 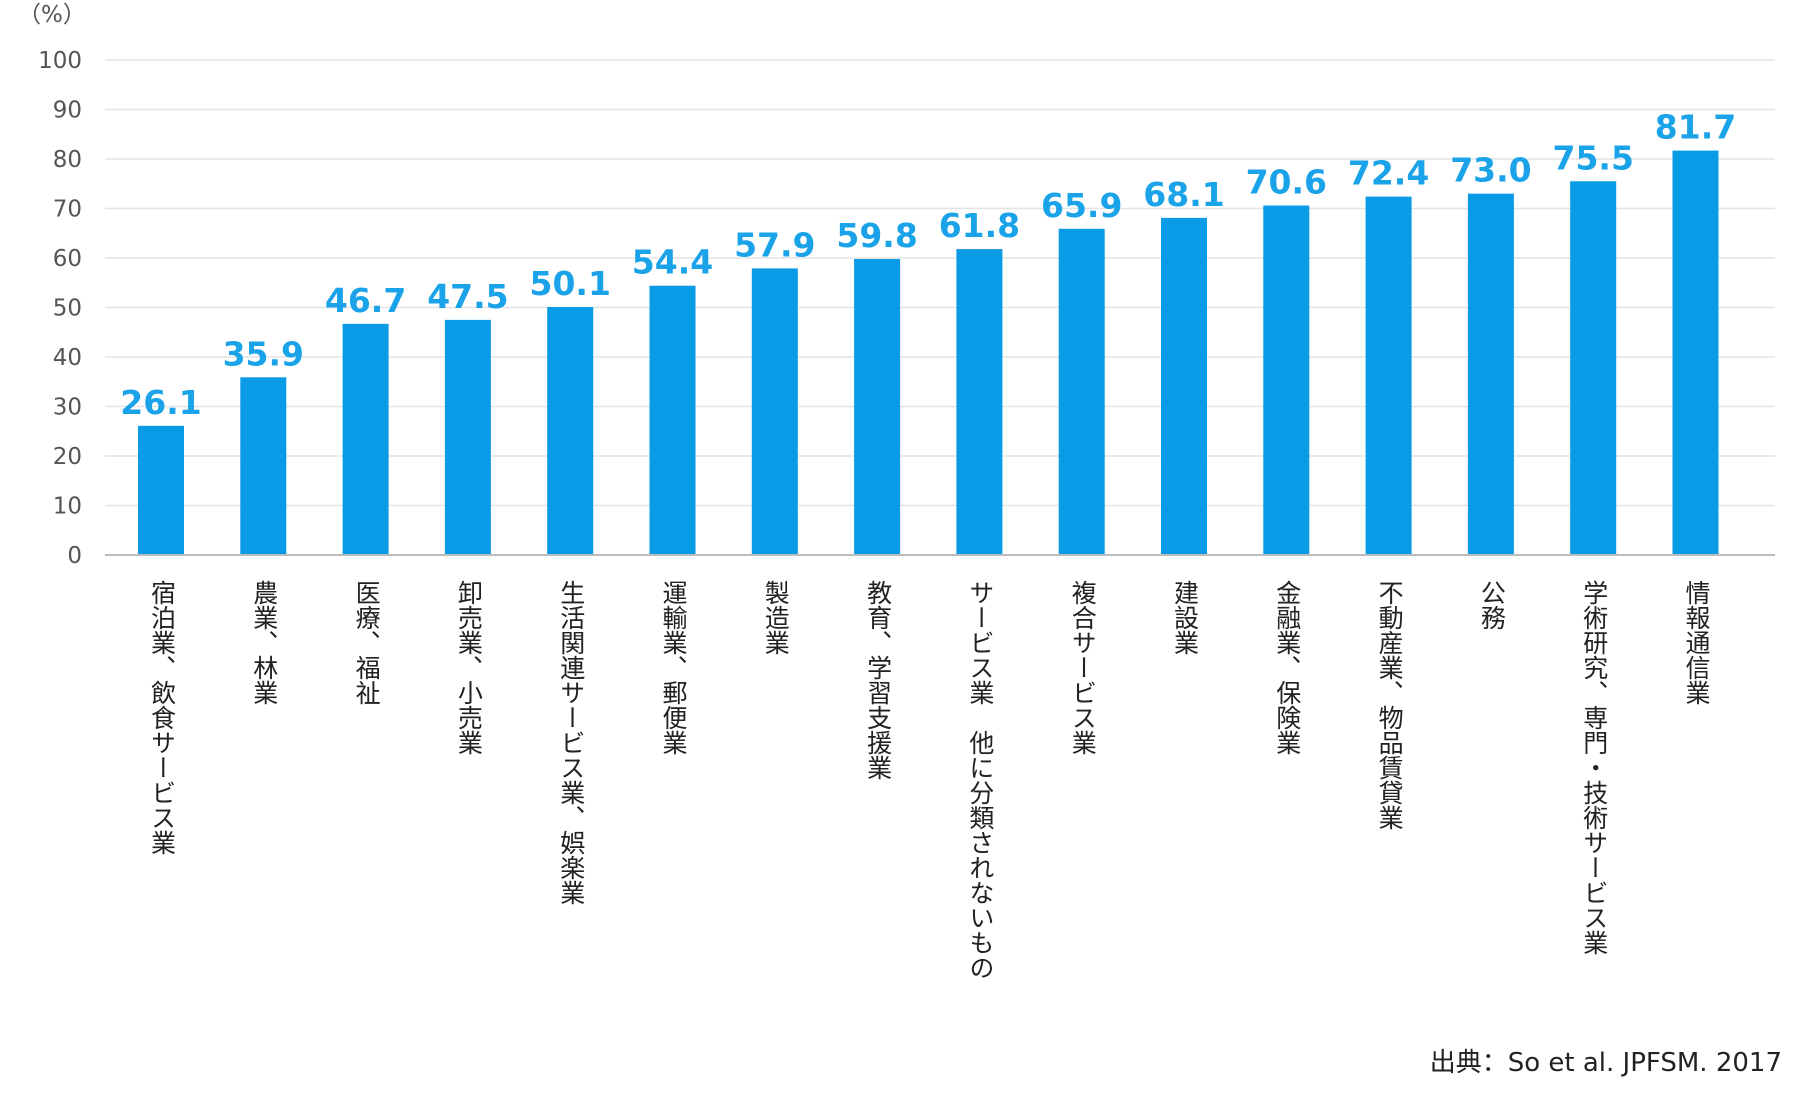 What do you see at coordinates (67, 111) in the screenshot?
I see `y-tick-label: 90` at bounding box center [67, 111].